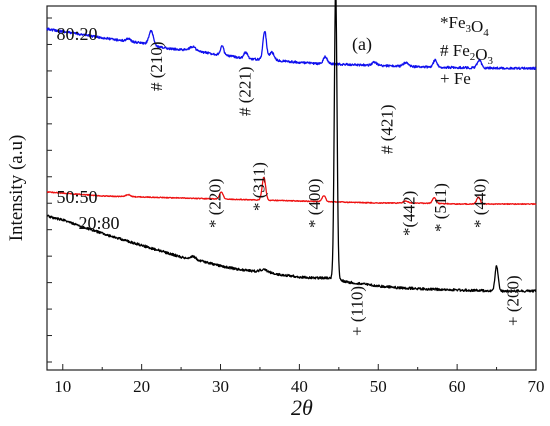 The image size is (550, 426). I want to click on peak-annotation: *(442), so click(409, 213).